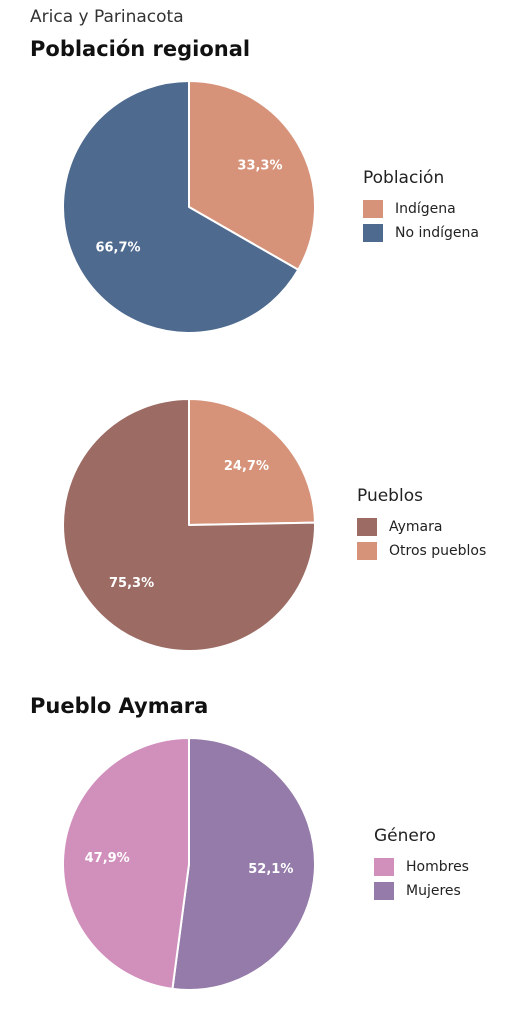 The height and width of the screenshot is (1024, 512). I want to click on legend-title: Pueblos, so click(390, 496).